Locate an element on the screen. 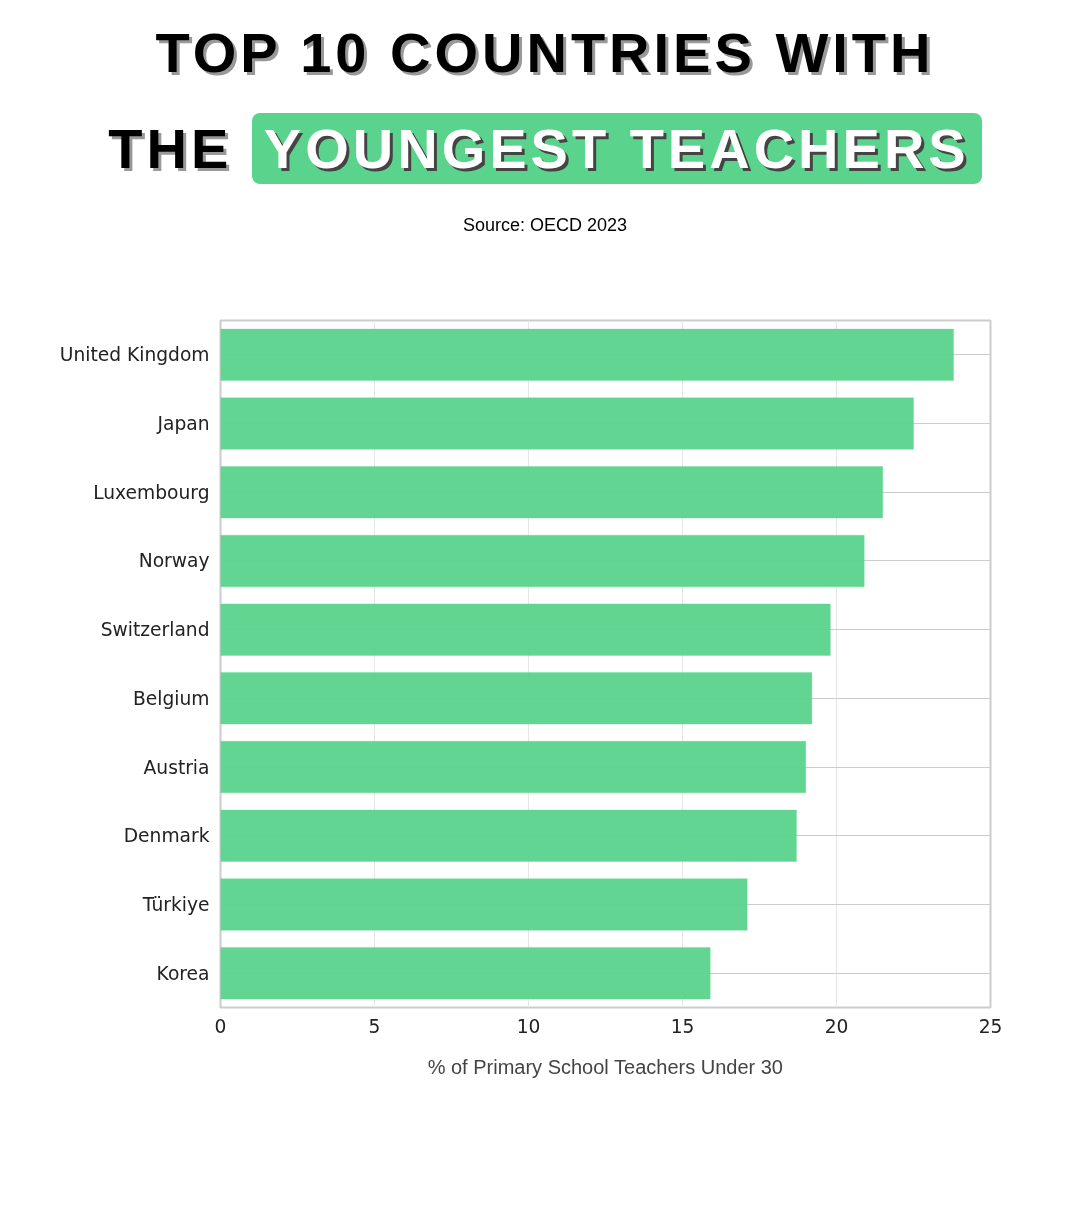 This screenshot has height=1213, width=1080. x-tick-label: 15 is located at coordinates (682, 1026).